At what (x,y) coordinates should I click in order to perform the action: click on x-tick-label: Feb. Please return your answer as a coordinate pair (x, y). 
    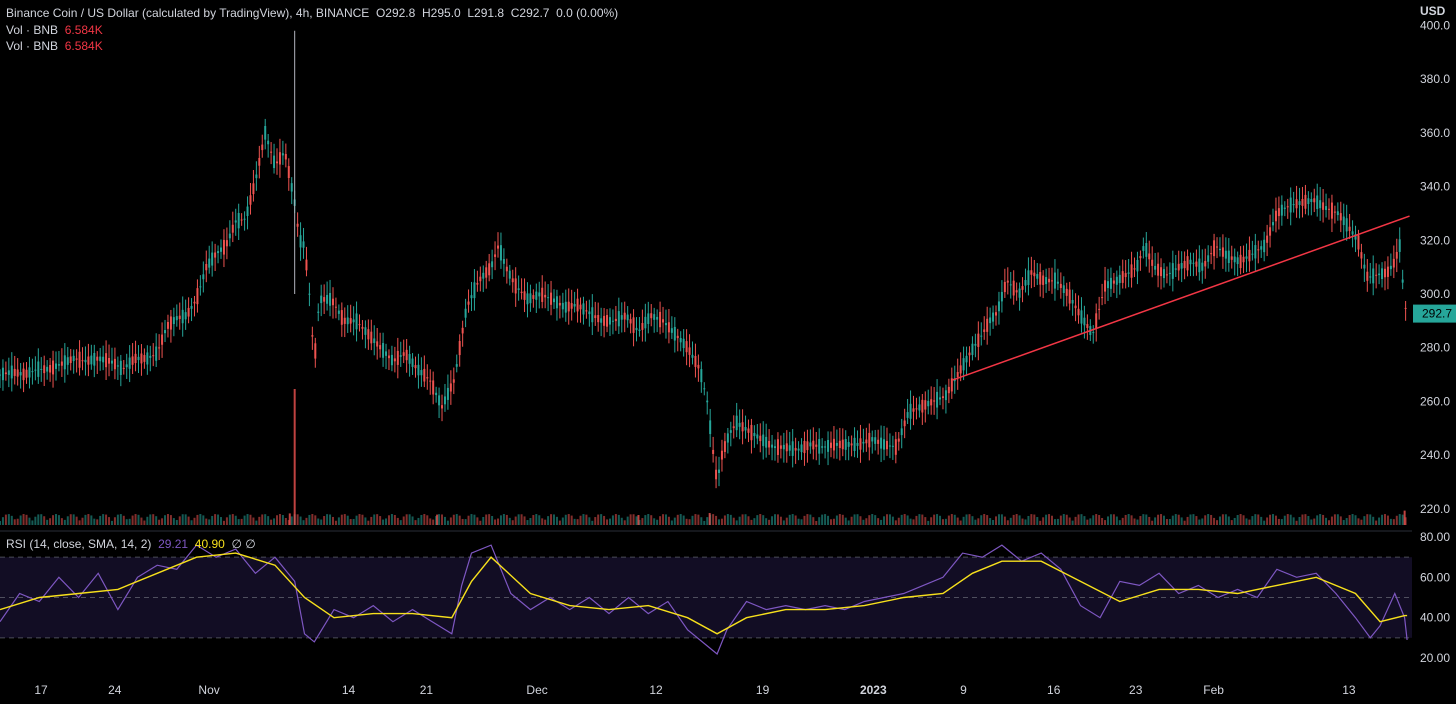
    Looking at the image, I should click on (1213, 690).